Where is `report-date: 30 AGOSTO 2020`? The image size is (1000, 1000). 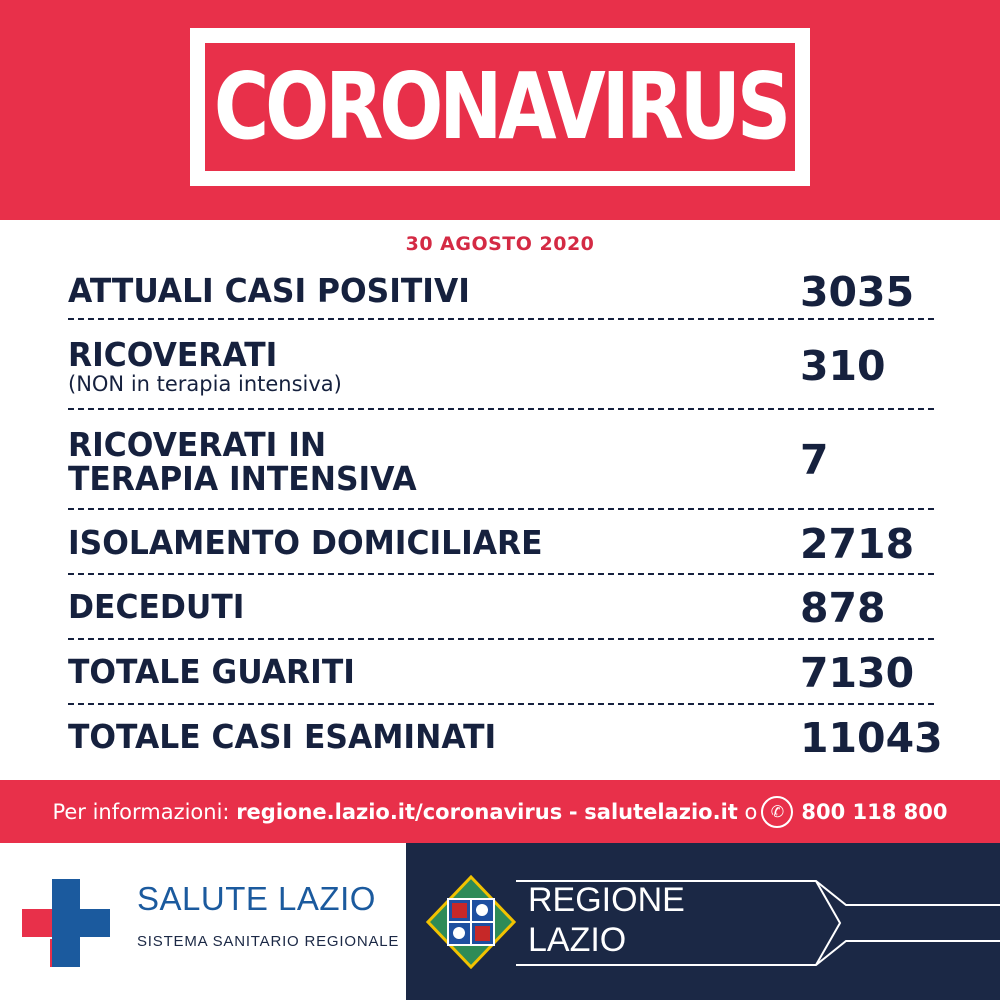
report-date: 30 AGOSTO 2020 is located at coordinates (500, 244).